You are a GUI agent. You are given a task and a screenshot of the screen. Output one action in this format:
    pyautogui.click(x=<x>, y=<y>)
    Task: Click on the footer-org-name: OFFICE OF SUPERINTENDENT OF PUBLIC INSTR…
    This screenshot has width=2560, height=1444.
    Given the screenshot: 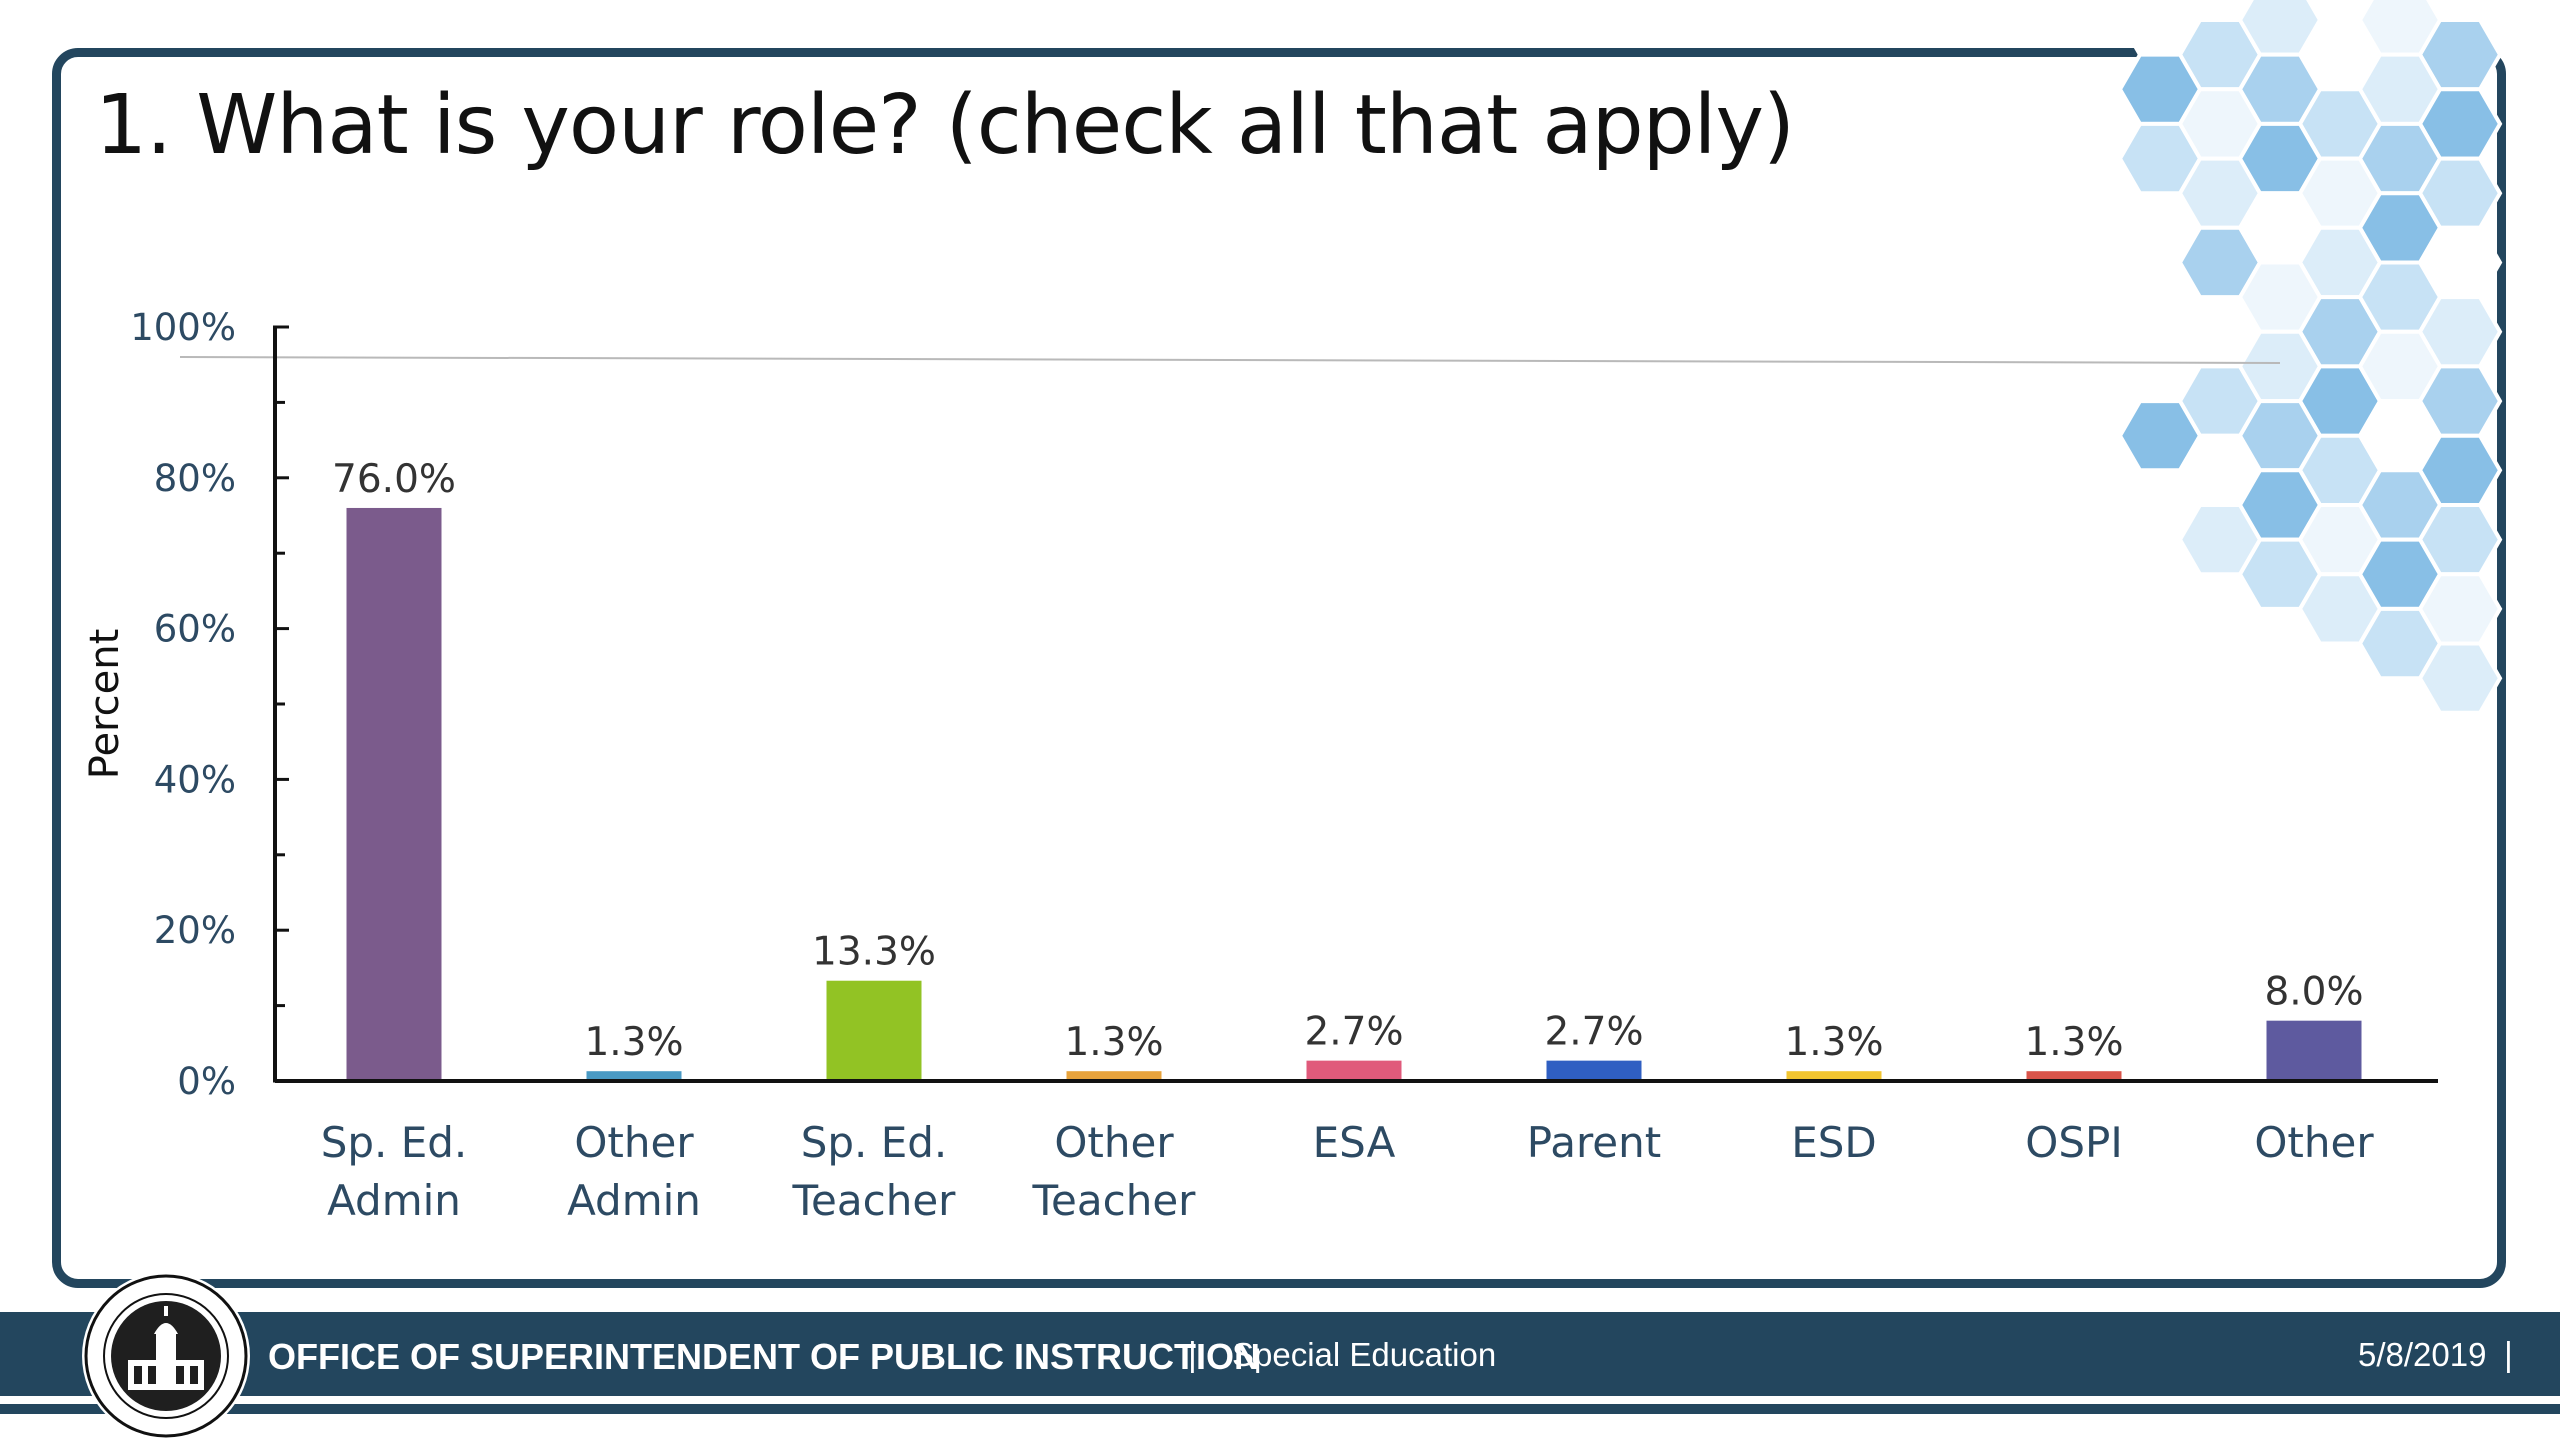 What is the action you would take?
    pyautogui.click(x=764, y=1356)
    